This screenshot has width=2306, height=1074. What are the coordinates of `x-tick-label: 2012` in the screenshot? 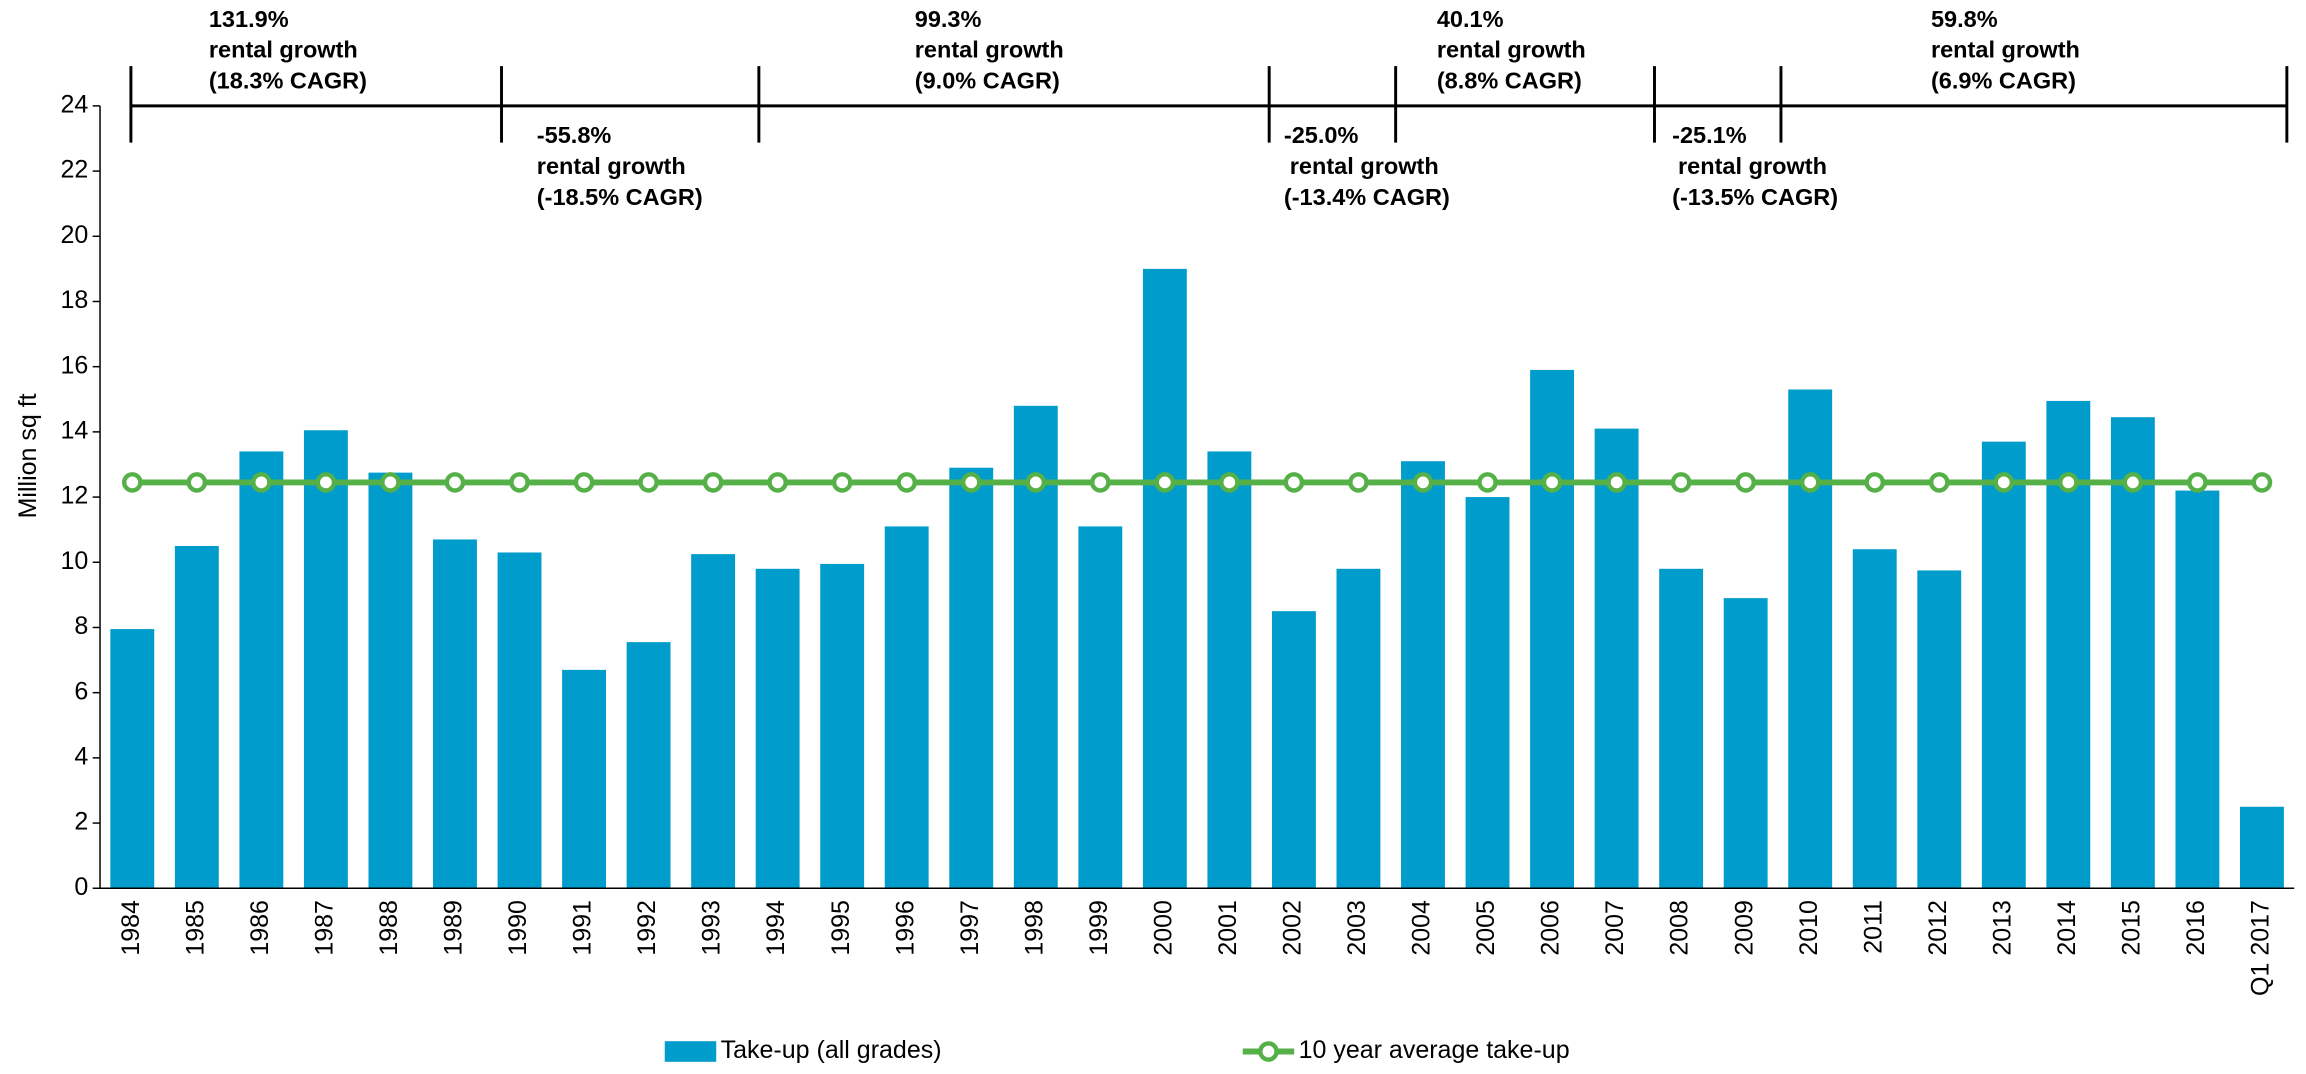 It's located at (1938, 928).